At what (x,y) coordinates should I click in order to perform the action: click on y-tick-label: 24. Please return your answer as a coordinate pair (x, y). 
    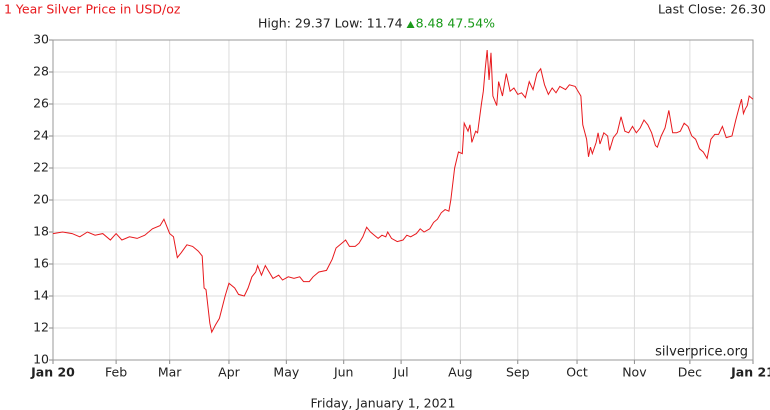
    Looking at the image, I should click on (41, 135).